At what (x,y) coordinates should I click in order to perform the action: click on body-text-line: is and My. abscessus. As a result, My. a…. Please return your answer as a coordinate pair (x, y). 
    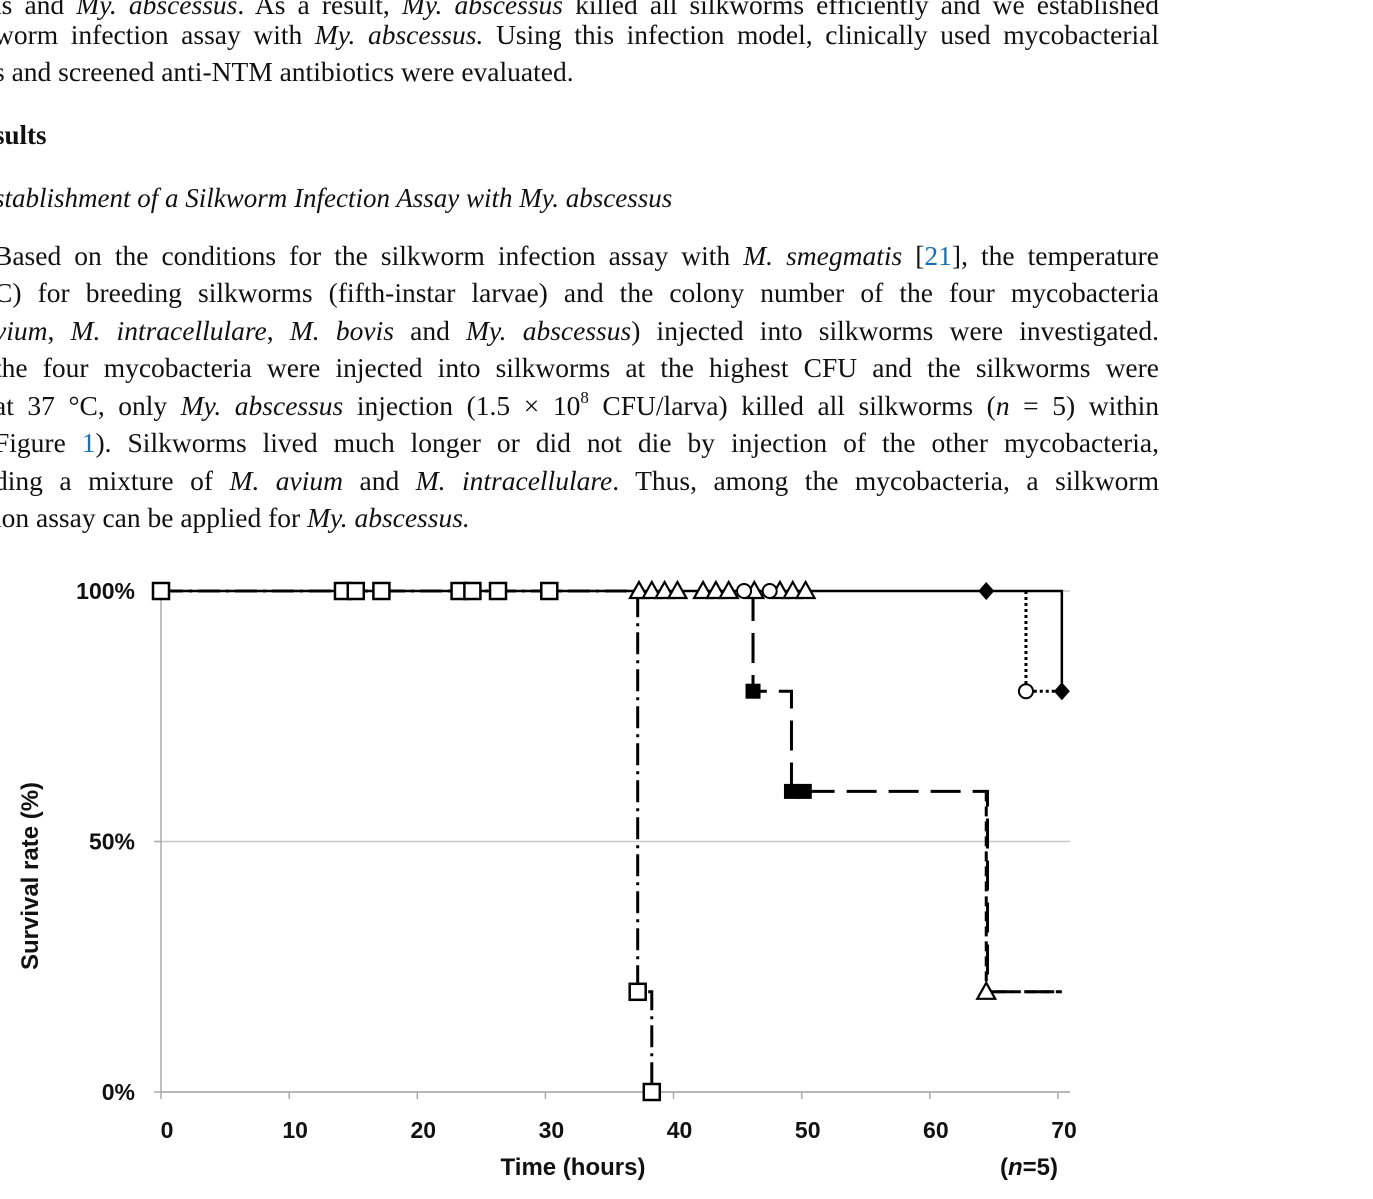
    Looking at the image, I should click on (579, 10).